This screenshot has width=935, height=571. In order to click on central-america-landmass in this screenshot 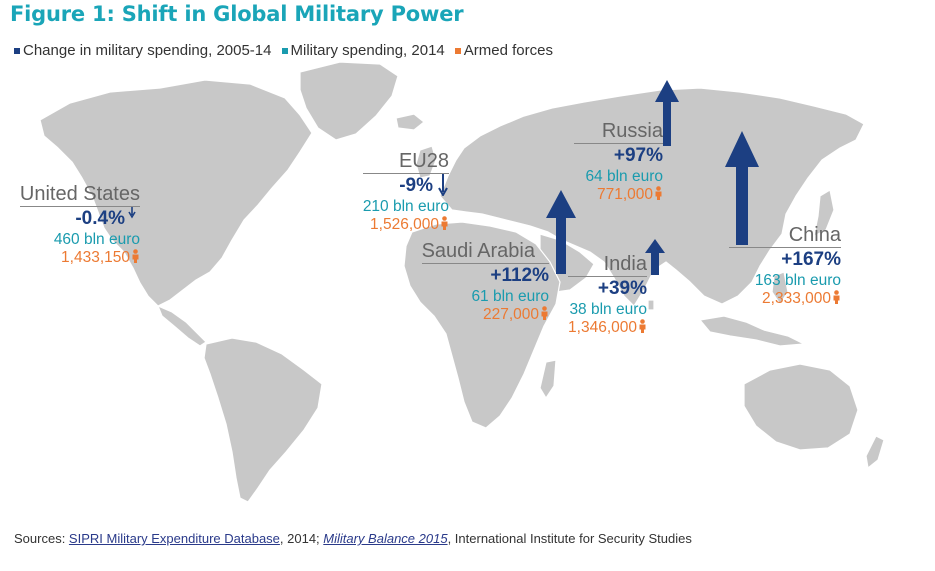, I will do `click(182, 326)`.